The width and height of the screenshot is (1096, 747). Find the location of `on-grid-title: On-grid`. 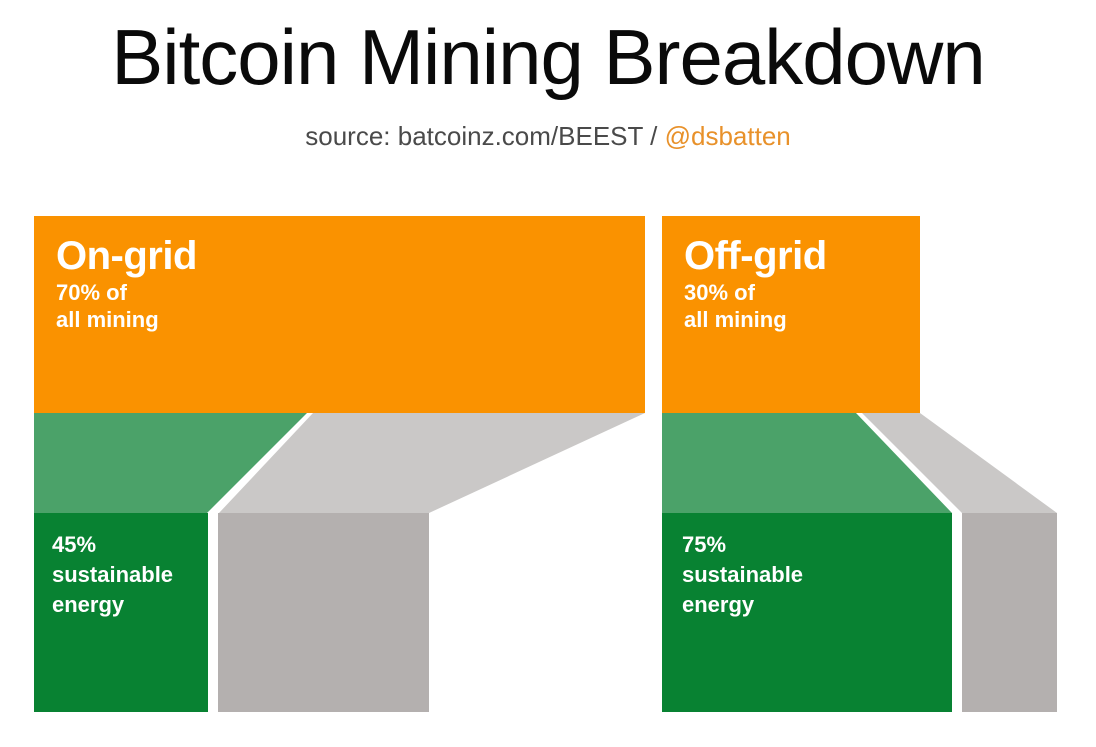

on-grid-title: On-grid is located at coordinates (126, 256).